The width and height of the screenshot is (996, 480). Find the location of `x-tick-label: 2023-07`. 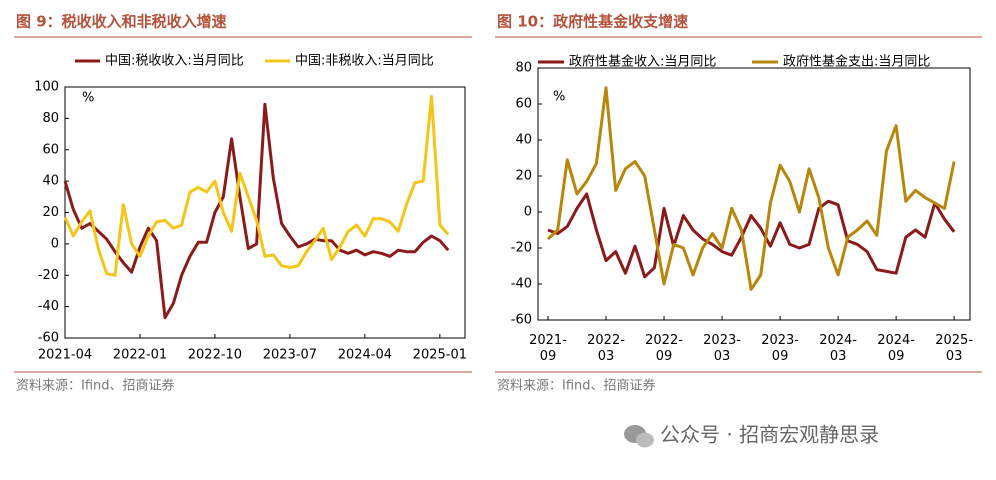

x-tick-label: 2023-07 is located at coordinates (290, 355).